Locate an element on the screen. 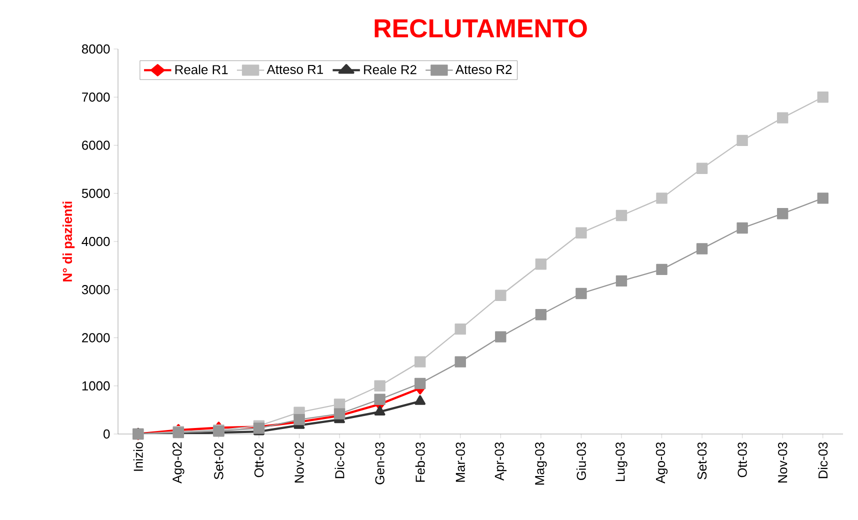  y-tick-label: 5000 is located at coordinates (96, 193).